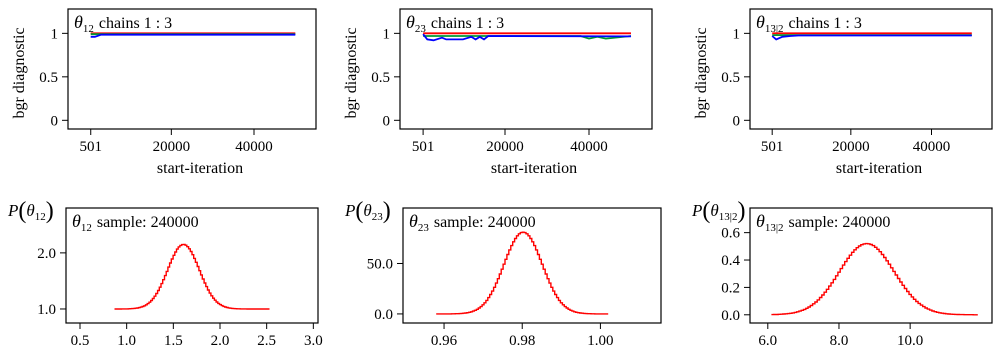  What do you see at coordinates (80, 341) in the screenshot?
I see `x-tick-label: 0.5` at bounding box center [80, 341].